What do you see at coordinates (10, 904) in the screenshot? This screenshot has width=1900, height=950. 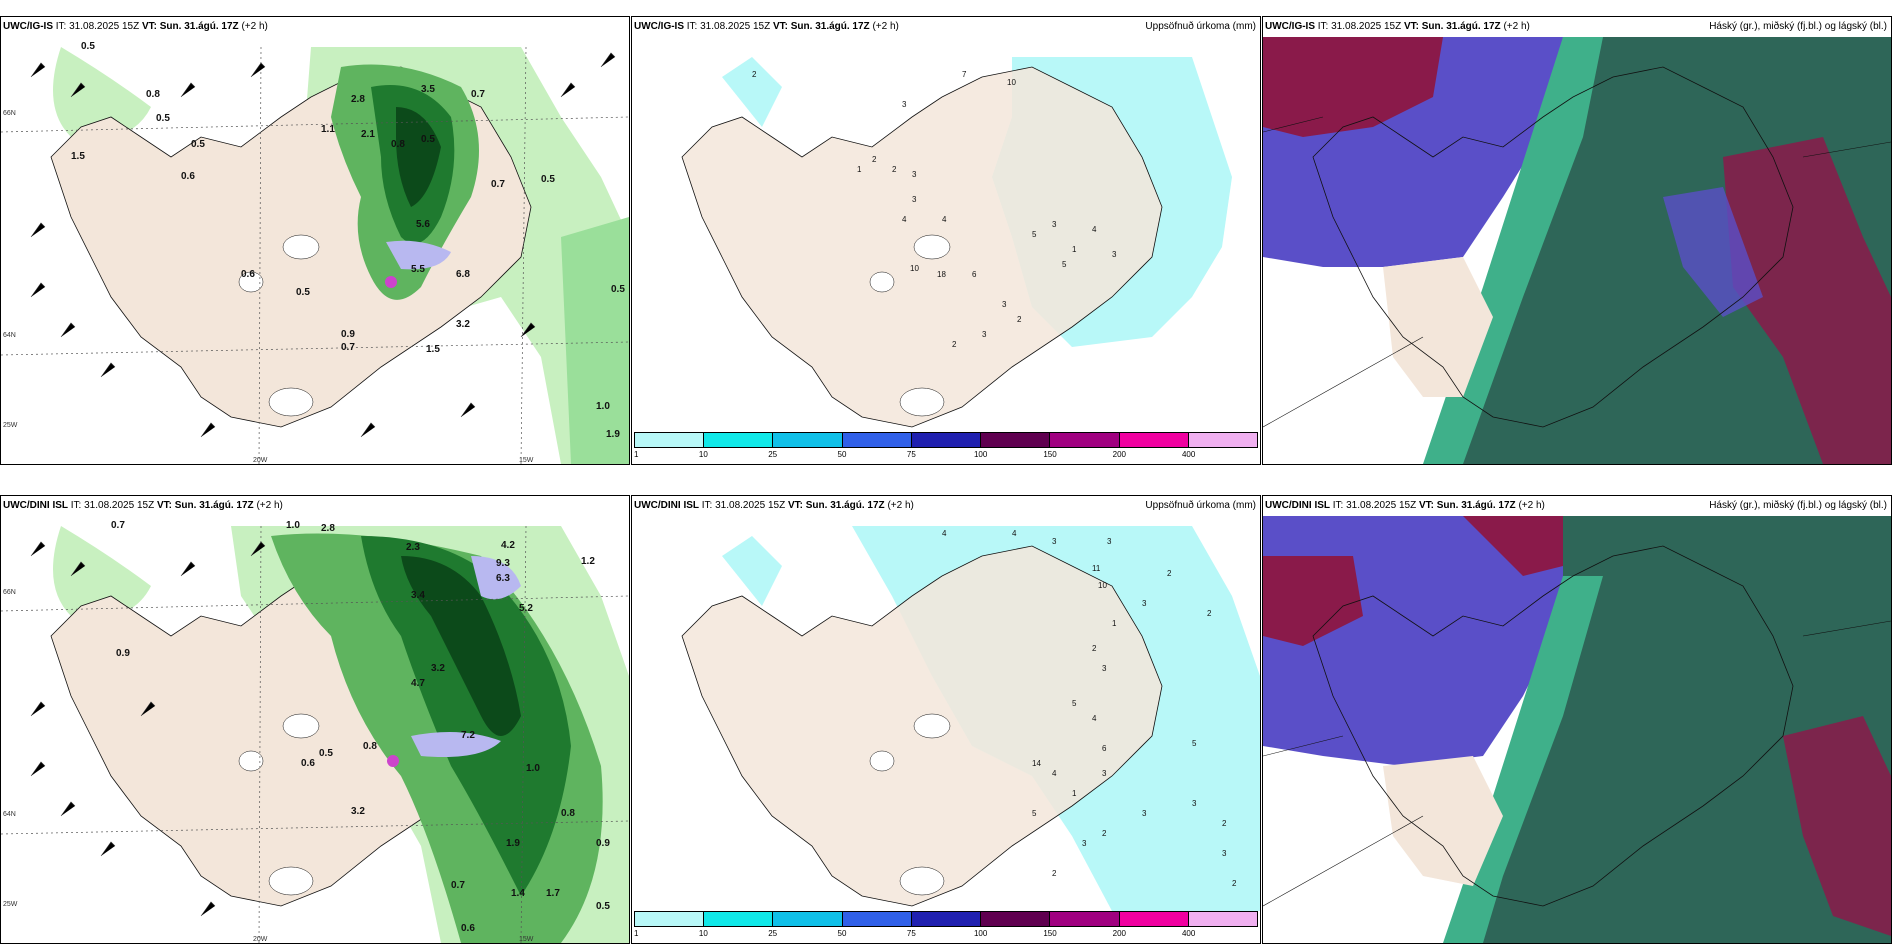 I see `lon-label: 25W` at bounding box center [10, 904].